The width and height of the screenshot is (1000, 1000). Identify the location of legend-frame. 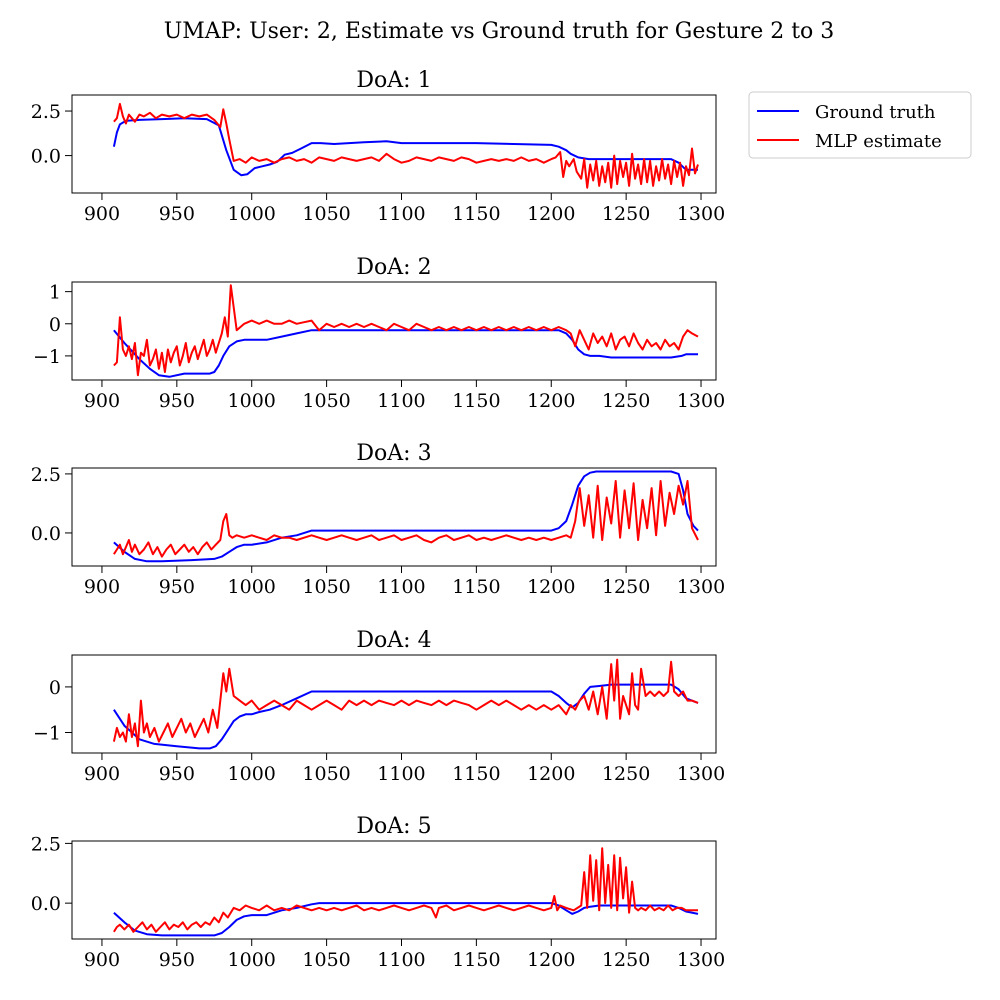
(860, 125).